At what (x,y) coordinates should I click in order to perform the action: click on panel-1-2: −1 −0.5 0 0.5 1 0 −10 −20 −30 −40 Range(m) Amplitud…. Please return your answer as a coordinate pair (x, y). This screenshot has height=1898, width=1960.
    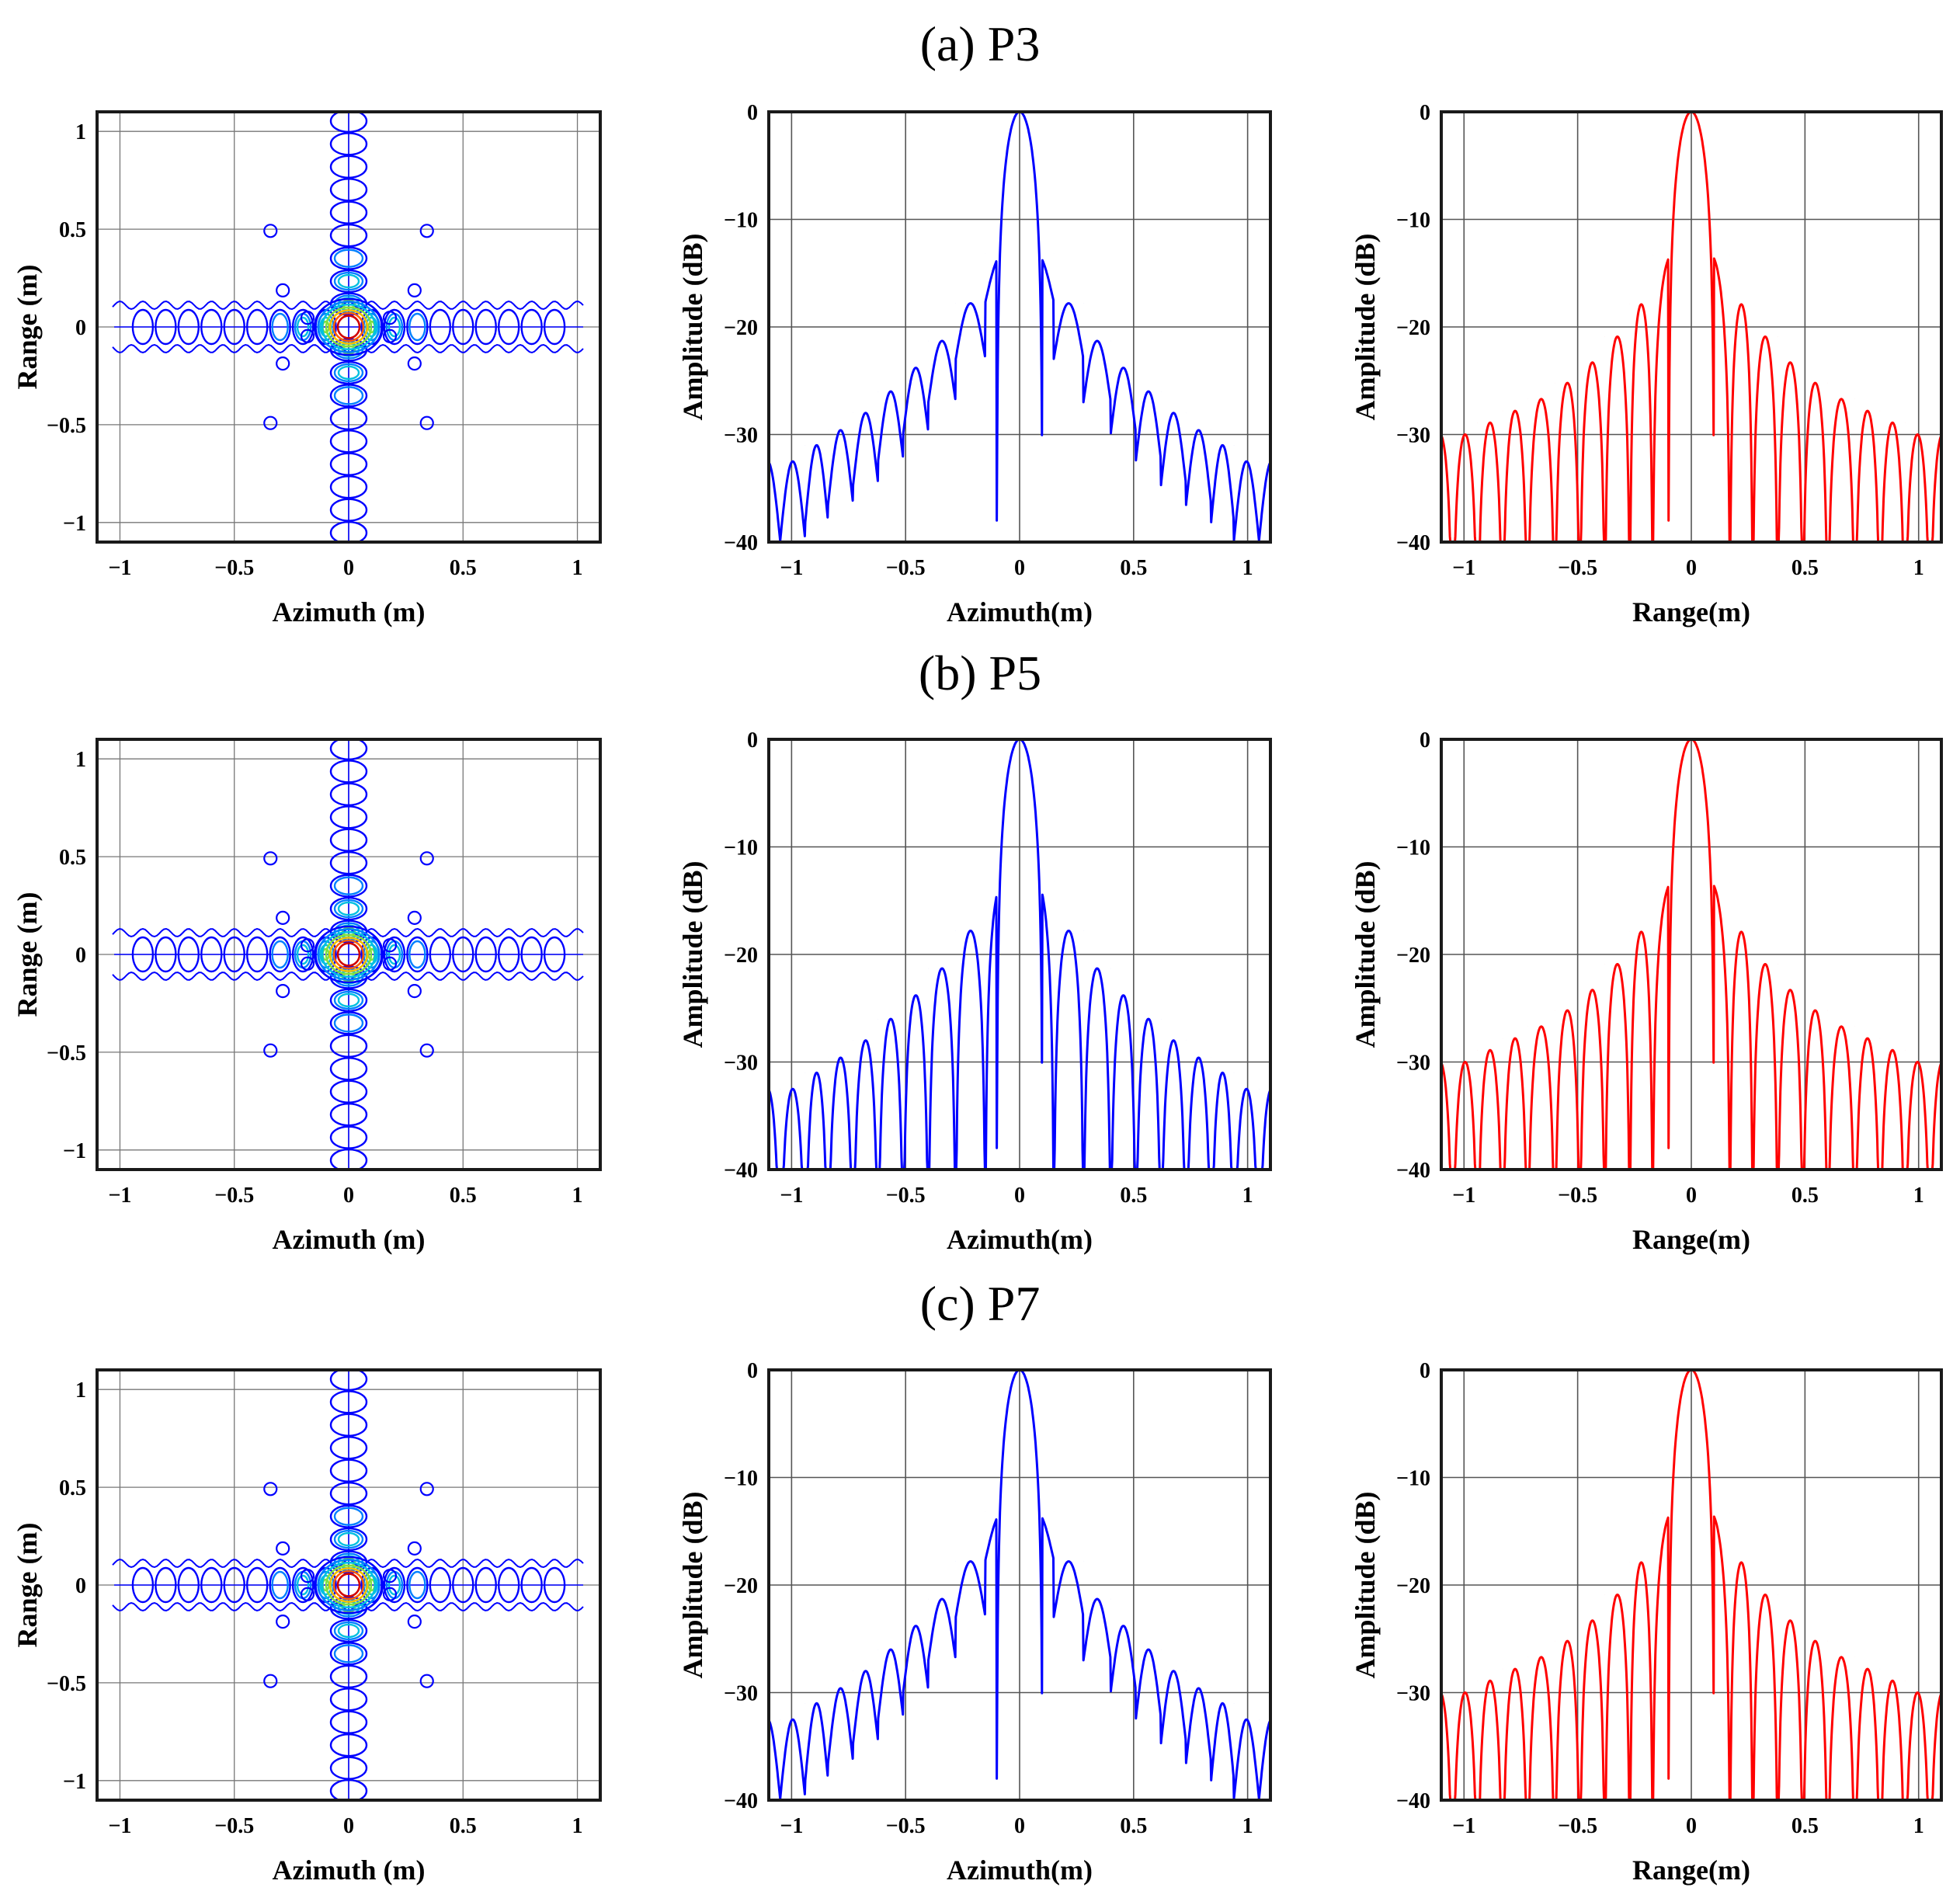
    Looking at the image, I should click on (1646, 991).